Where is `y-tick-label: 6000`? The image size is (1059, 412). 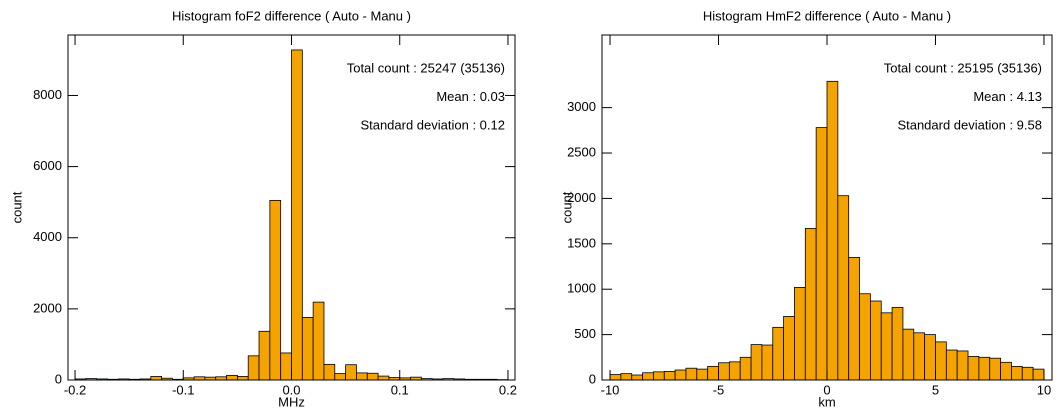
y-tick-label: 6000 is located at coordinates (47, 165).